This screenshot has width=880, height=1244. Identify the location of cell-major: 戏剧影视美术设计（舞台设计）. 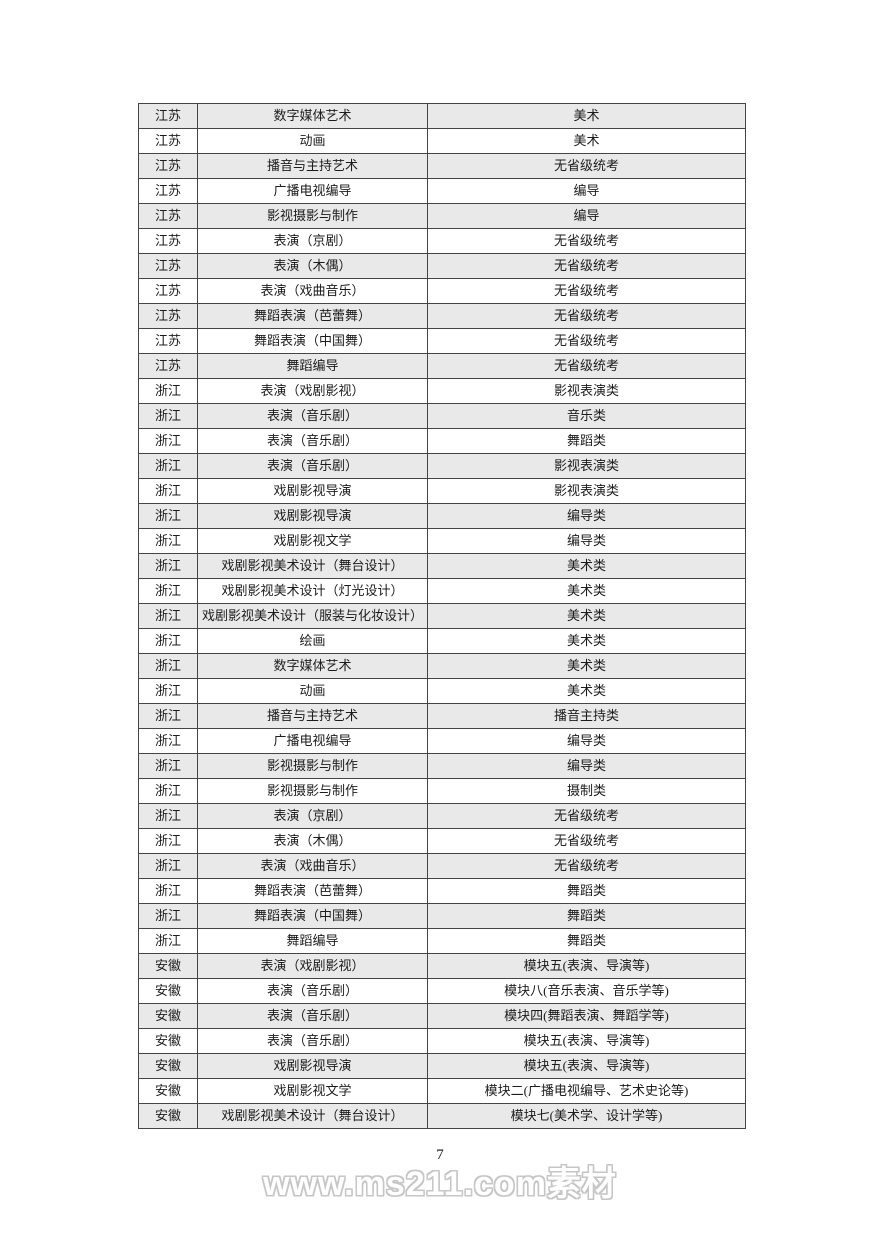
(312, 566).